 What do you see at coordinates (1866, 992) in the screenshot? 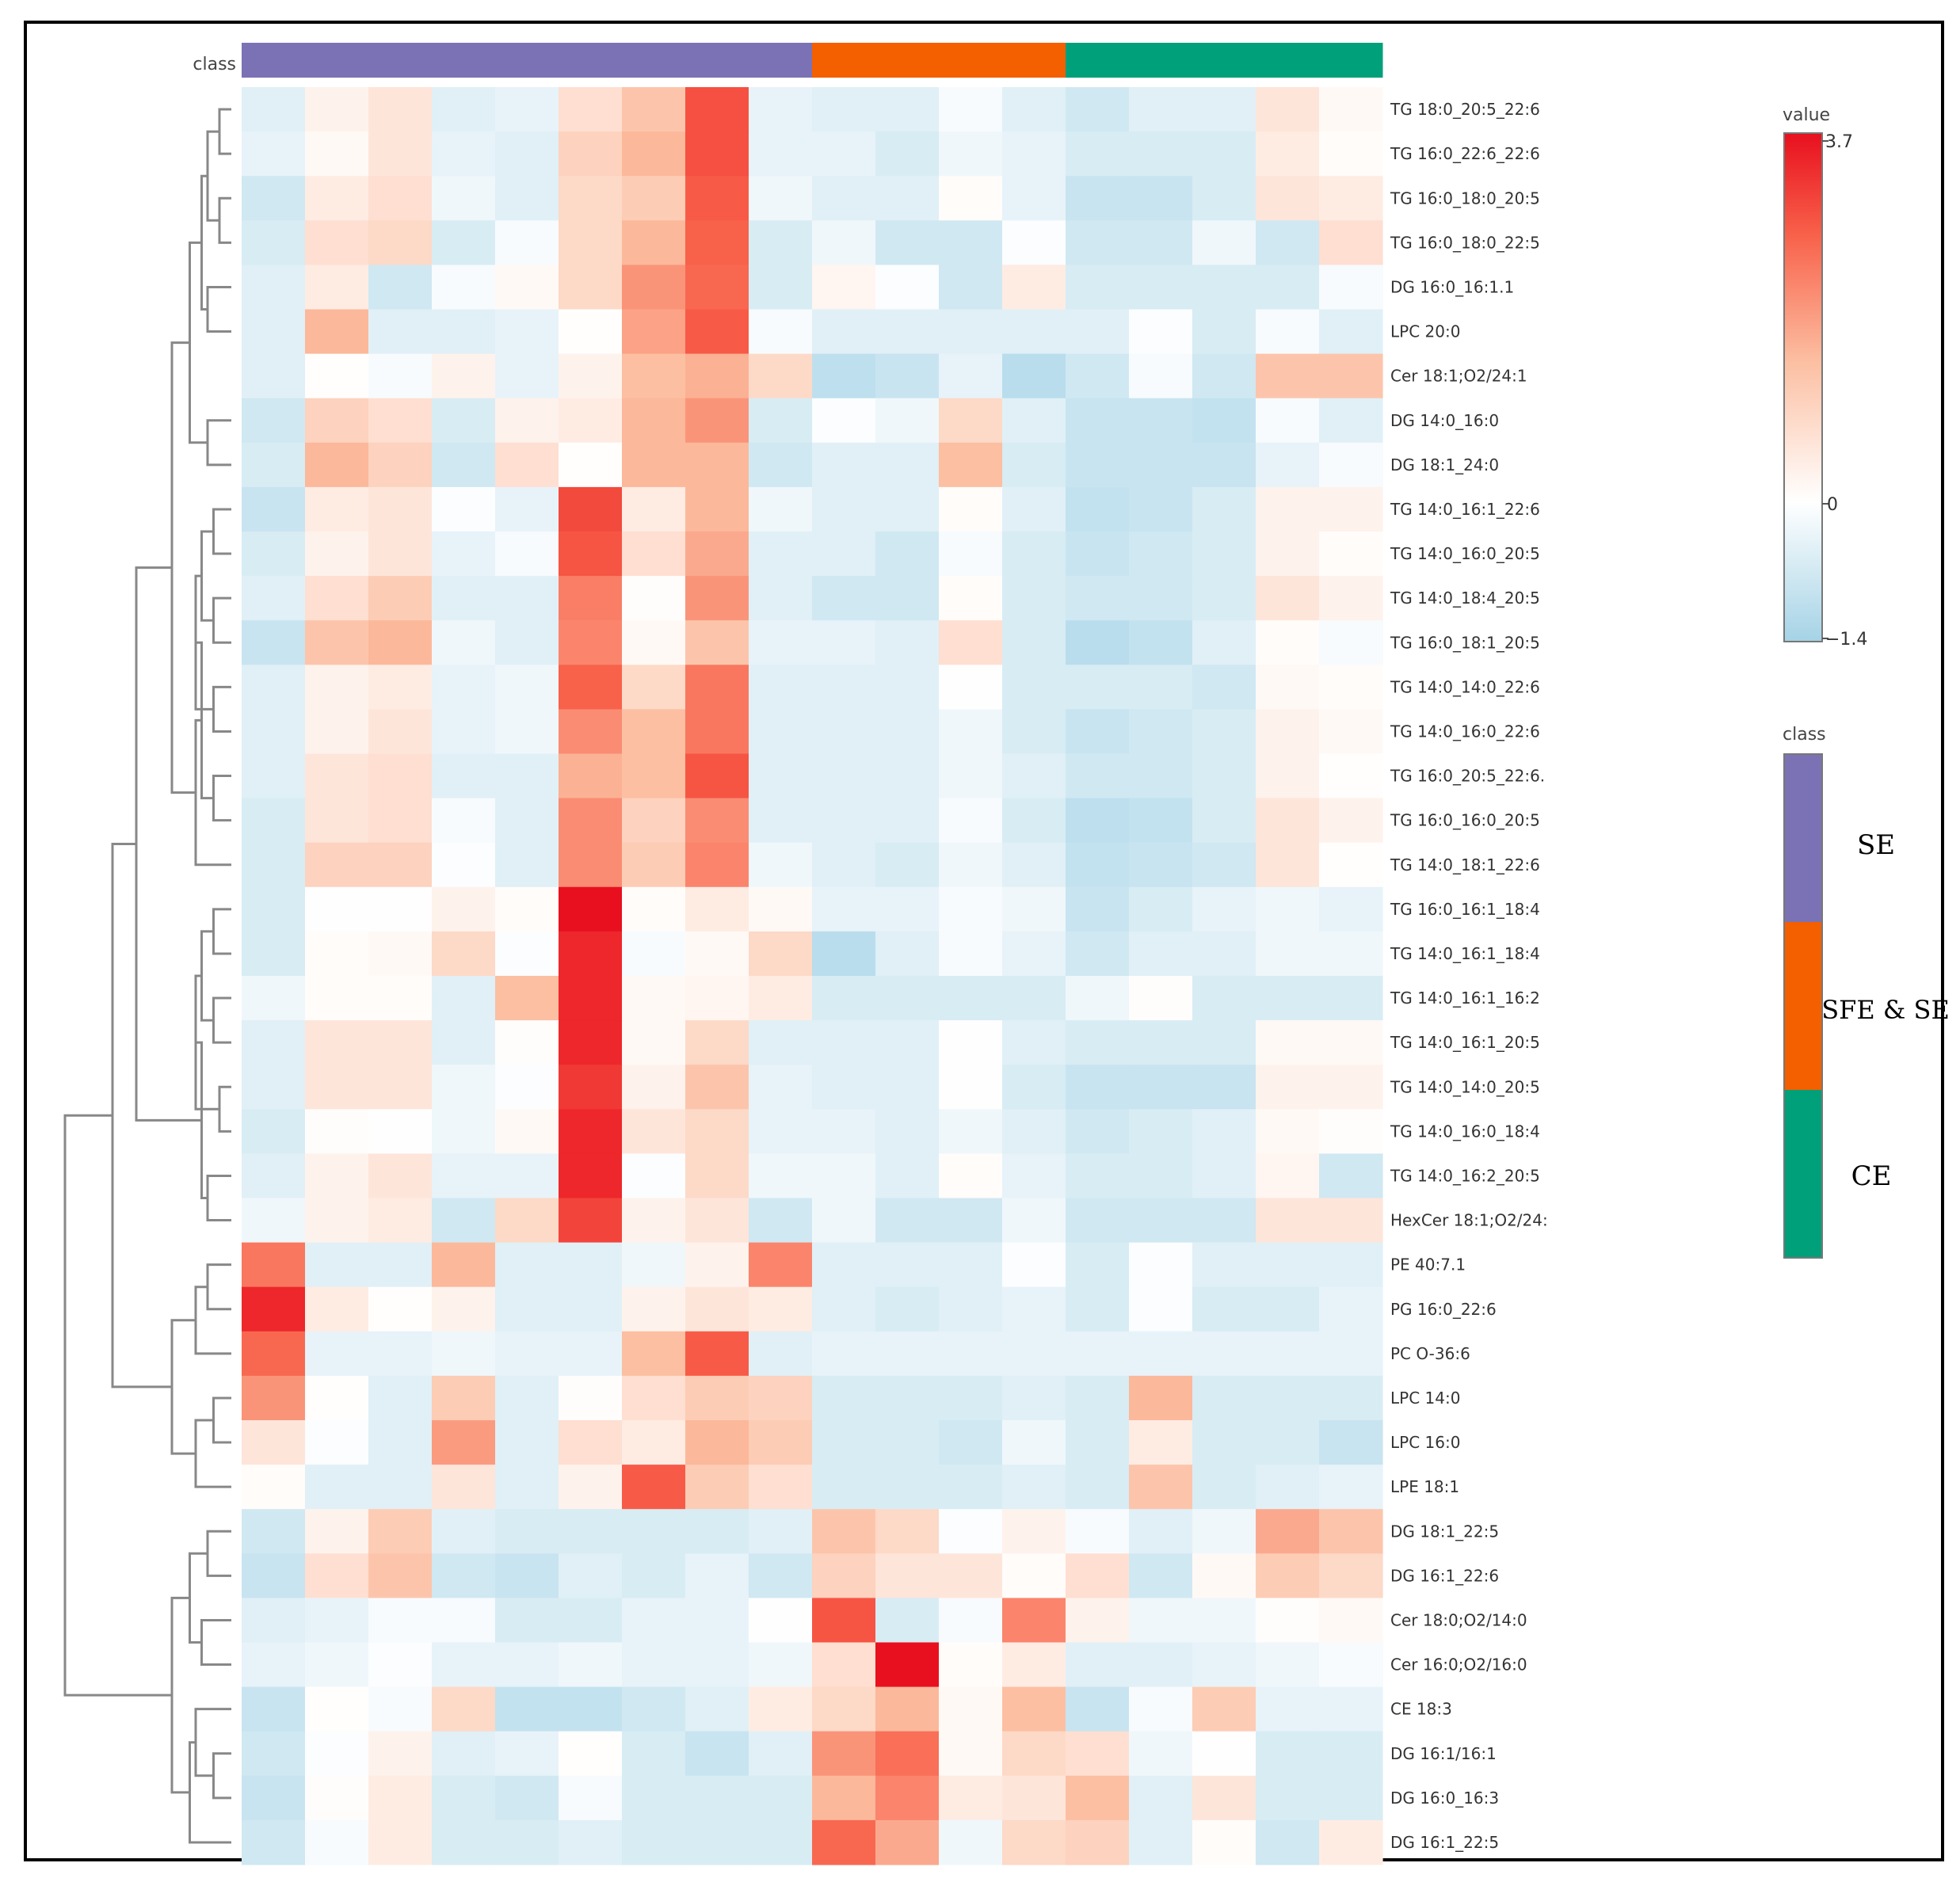
I see `class-legend: class SE SFE & SE CE` at bounding box center [1866, 992].